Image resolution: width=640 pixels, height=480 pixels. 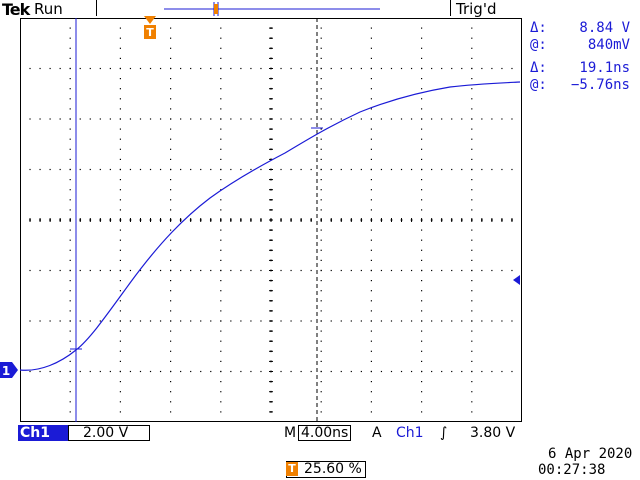 I want to click on volts-per-division: 2.00 V, so click(x=109, y=433).